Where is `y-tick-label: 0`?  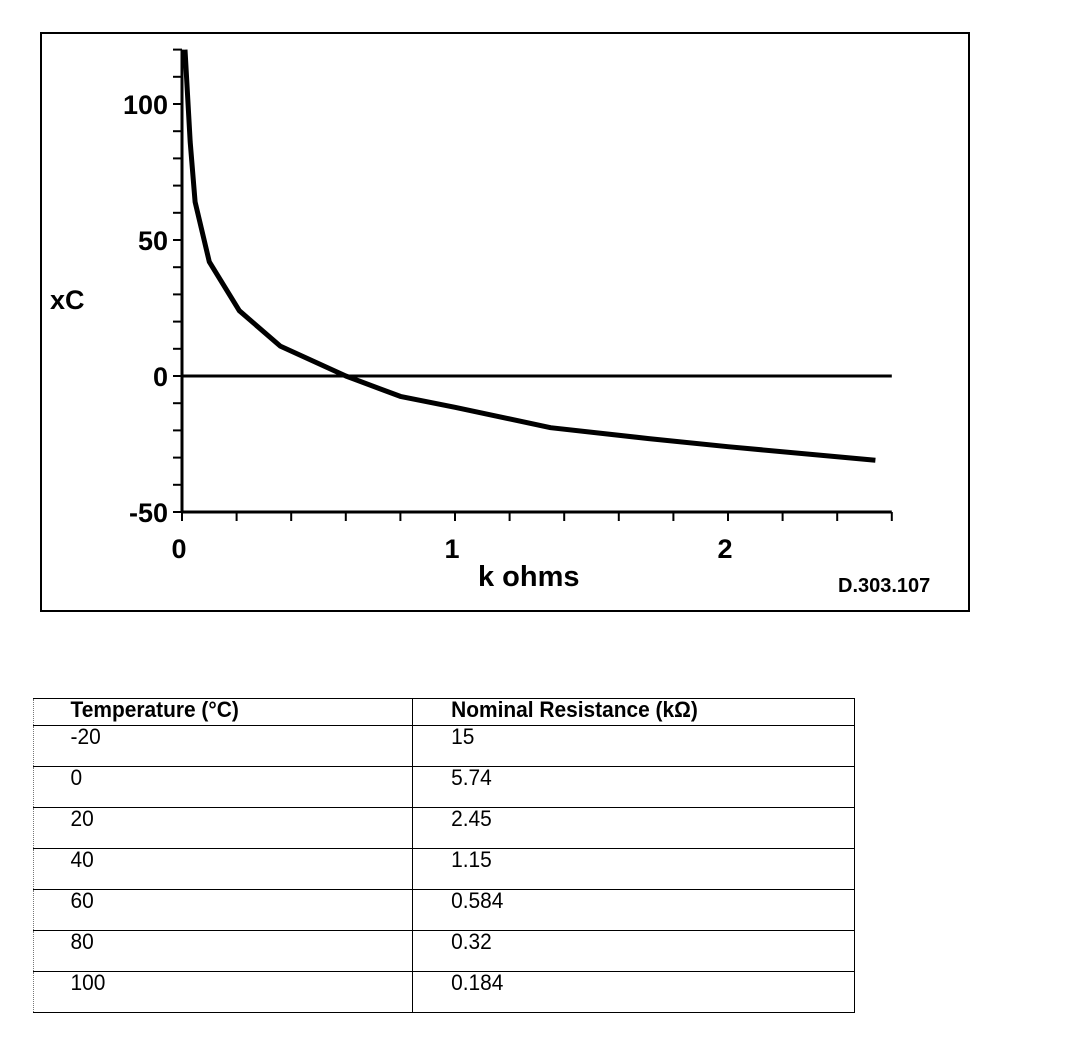
y-tick-label: 0 is located at coordinates (160, 377).